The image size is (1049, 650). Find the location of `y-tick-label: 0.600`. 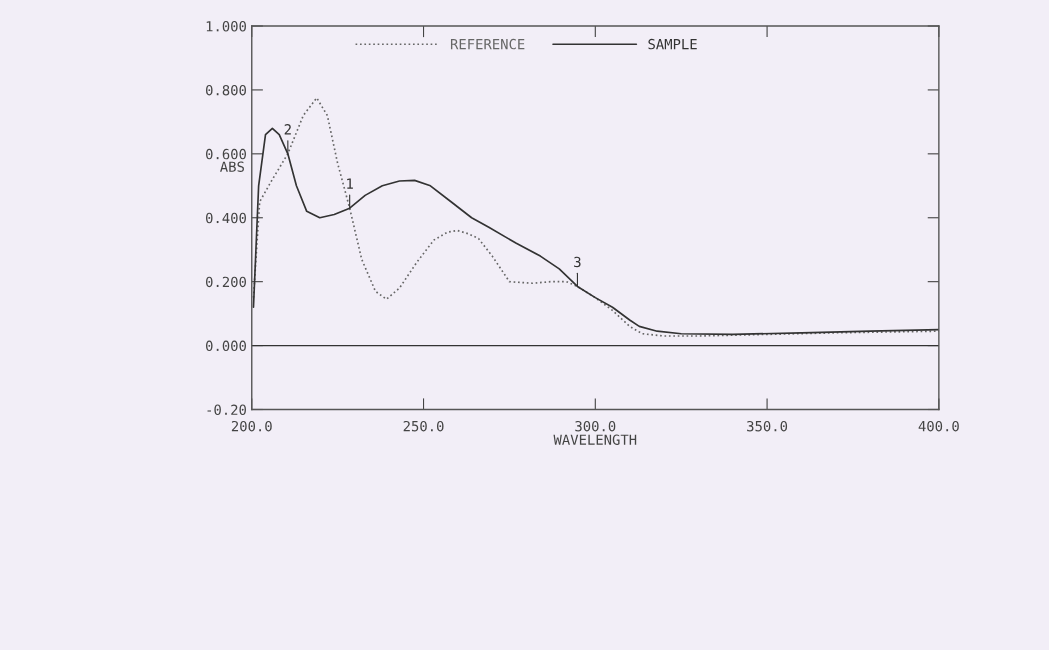

y-tick-label: 0.600 is located at coordinates (225, 154).